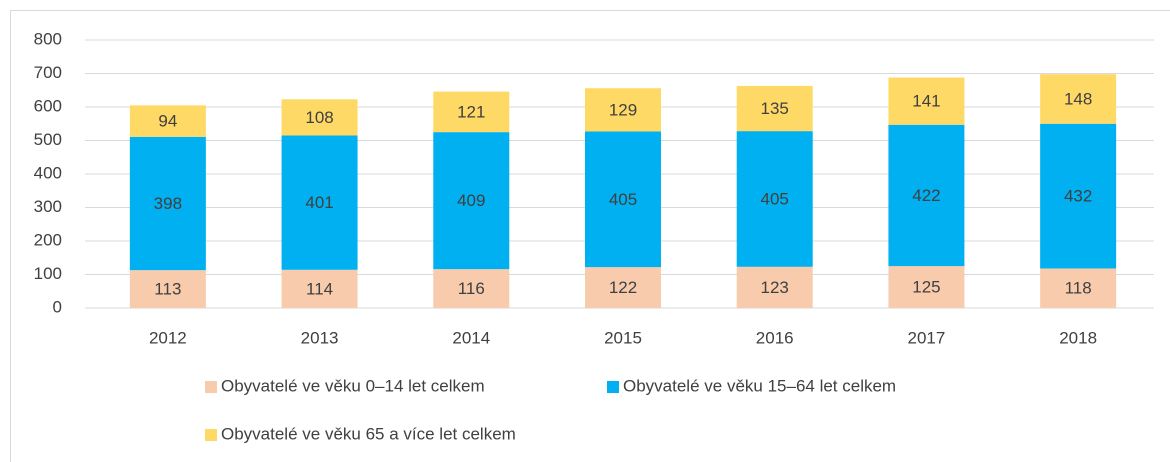 This screenshot has height=462, width=1170. I want to click on data-label: 116, so click(471, 288).